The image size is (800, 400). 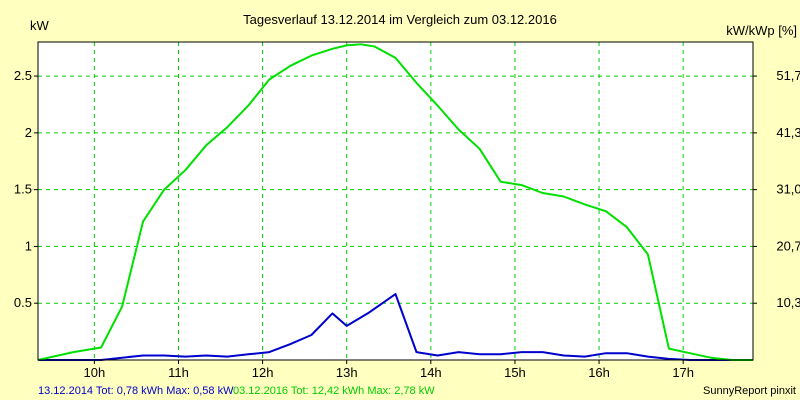 What do you see at coordinates (389, 370) in the screenshot?
I see `x-axis-ticks: 10h 11h 12h 13h 14h 15h 16h 17h` at bounding box center [389, 370].